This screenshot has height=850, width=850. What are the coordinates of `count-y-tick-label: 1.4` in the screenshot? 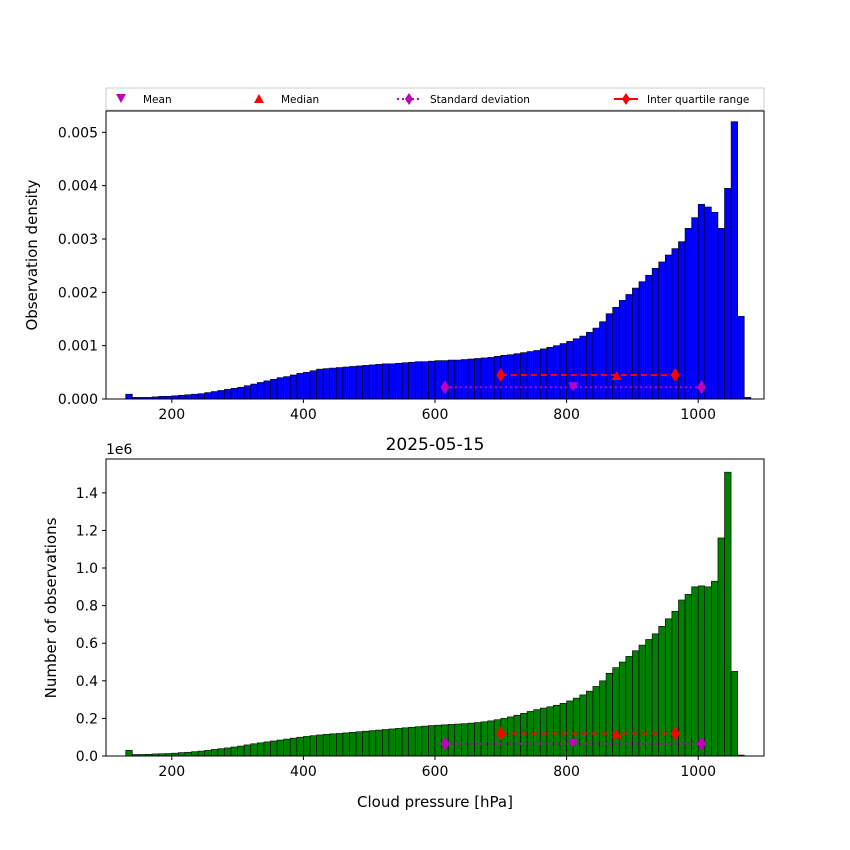 It's located at (87, 494).